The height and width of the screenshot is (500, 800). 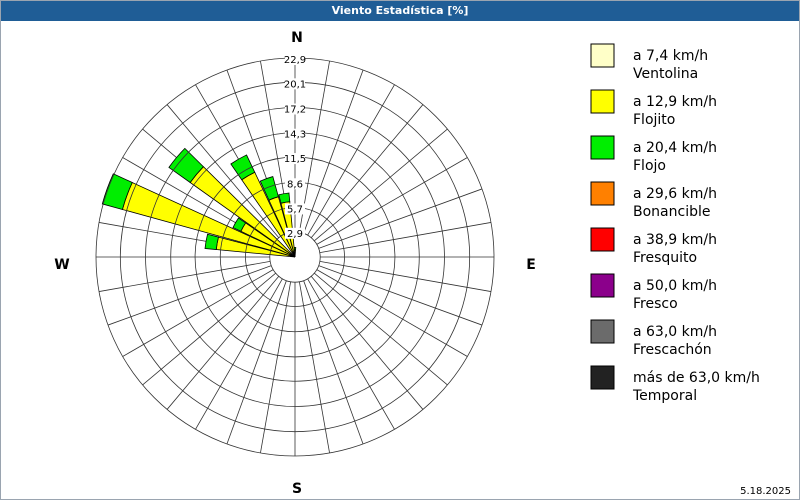 I want to click on legend-label: a 7,4 km/h, so click(x=670, y=56).